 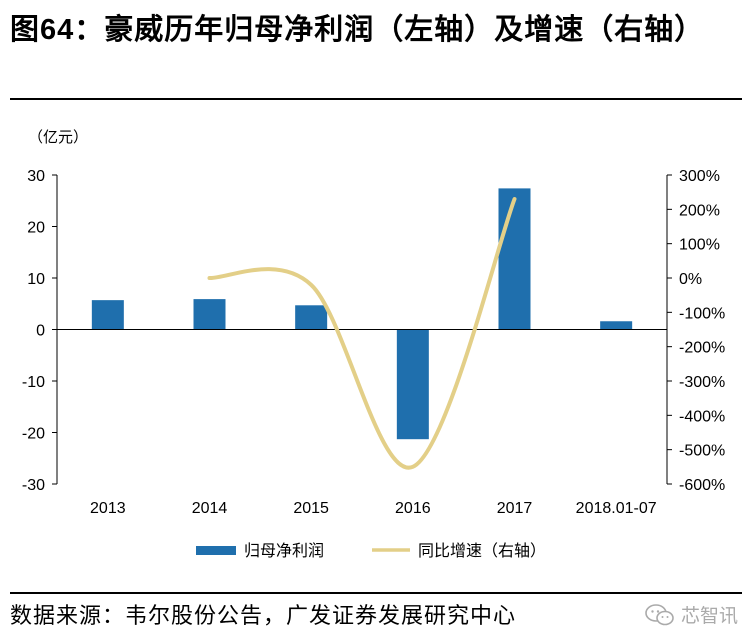 What do you see at coordinates (33, 382) in the screenshot?
I see `left-tick-label: -10` at bounding box center [33, 382].